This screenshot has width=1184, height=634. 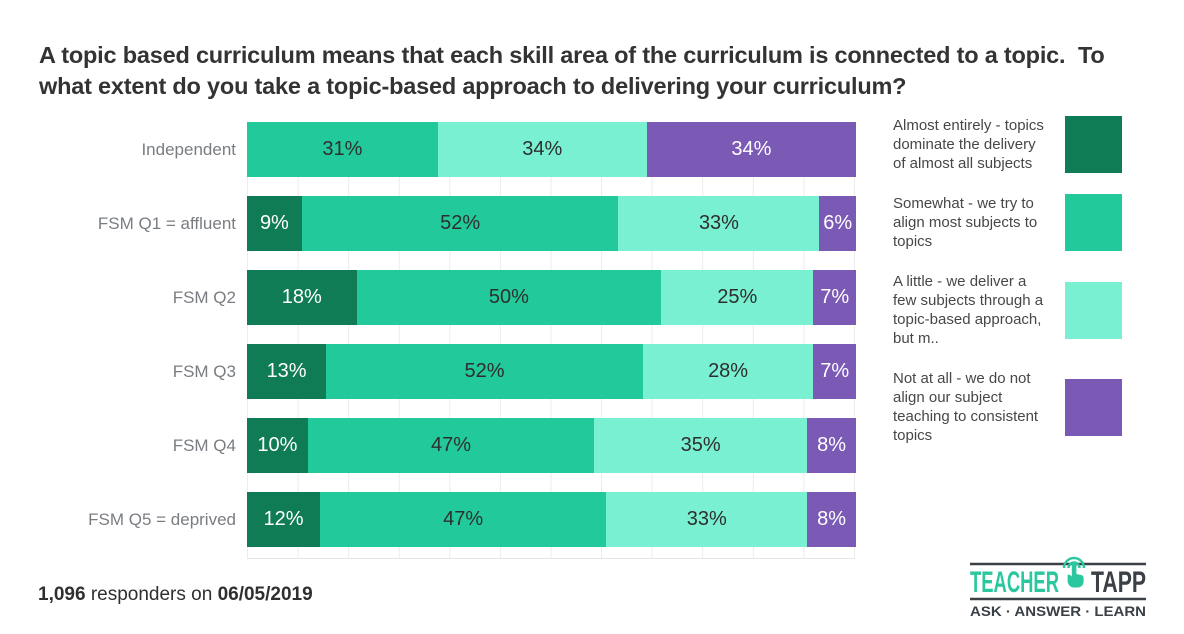 I want to click on chart-row: FSM Q2 18% 50% 25% 7%, so click(x=447, y=297).